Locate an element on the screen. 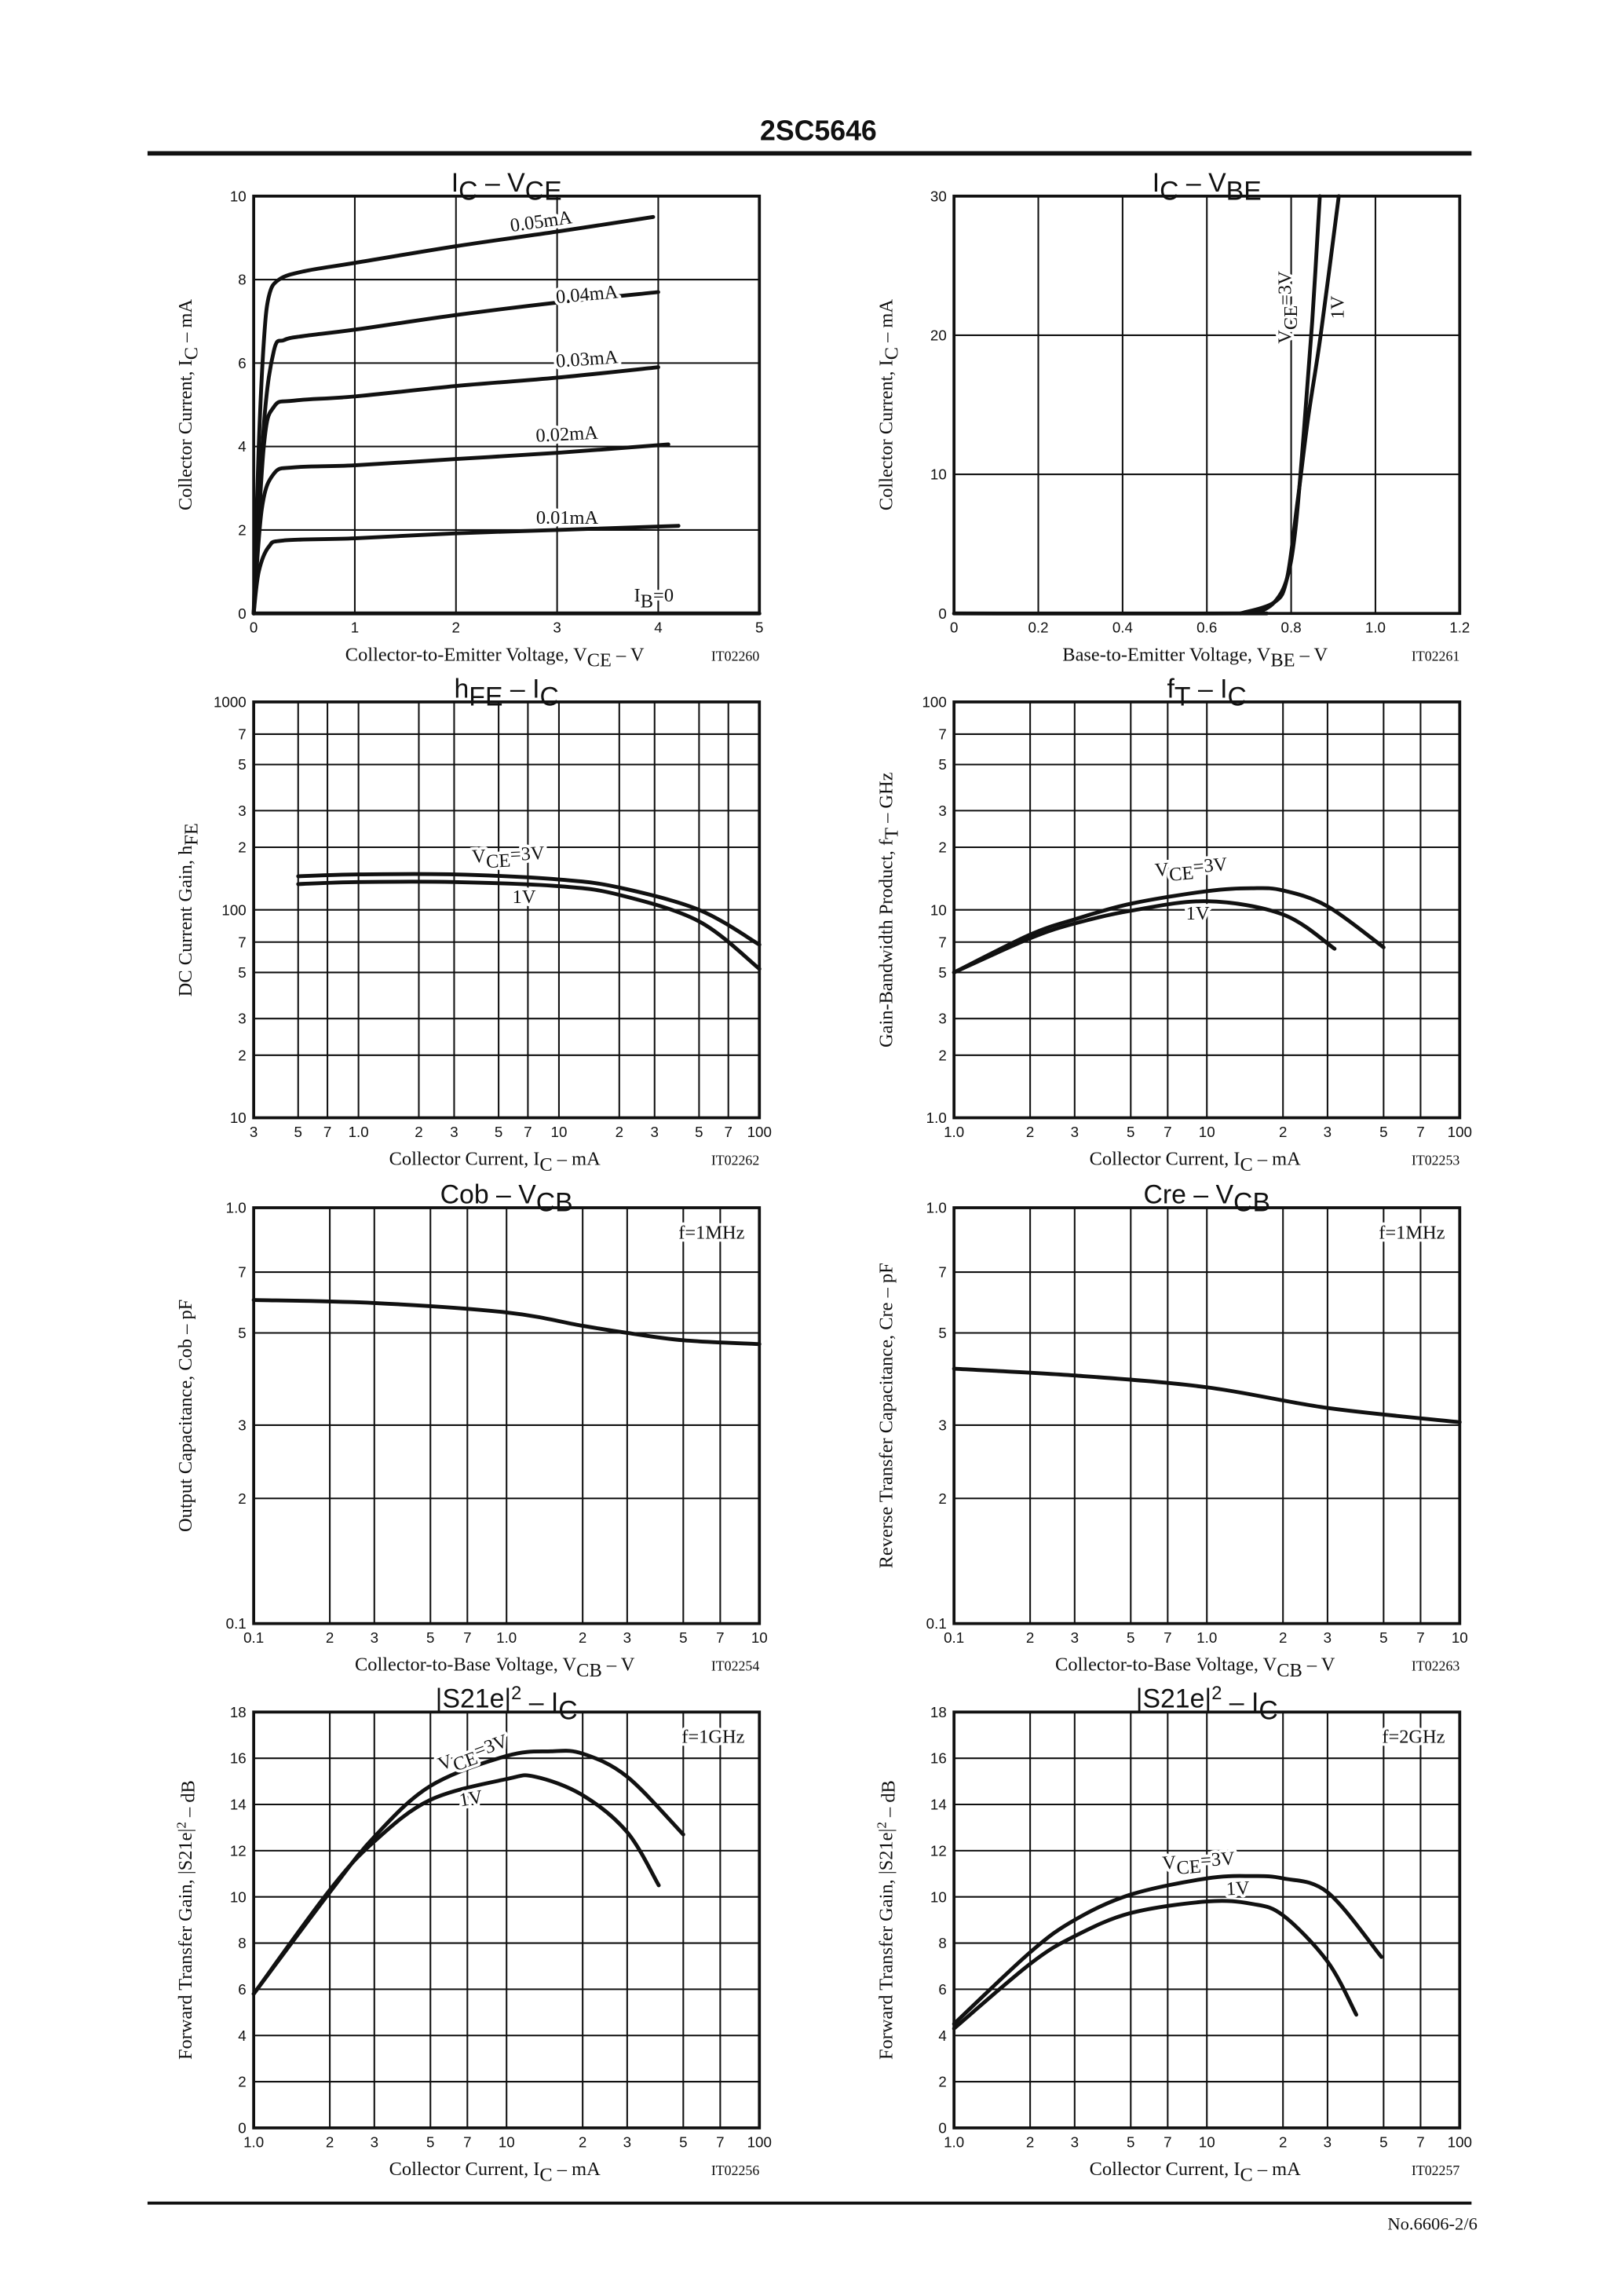  y-tick-label: 12 is located at coordinates (239, 1851).